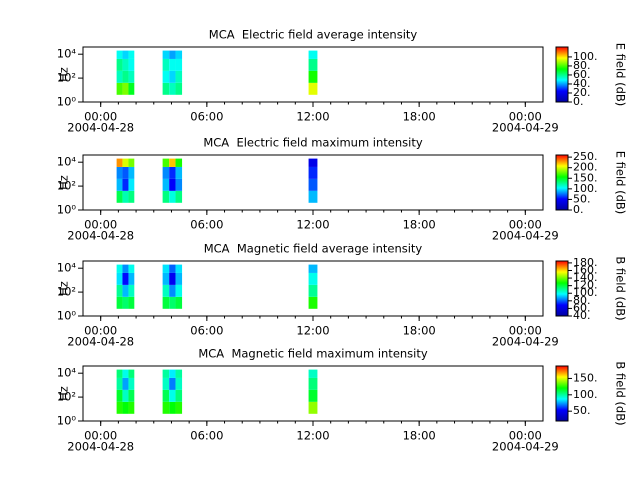 This screenshot has height=480, width=640. I want to click on y-tick-label: 10⁴, so click(67, 162).